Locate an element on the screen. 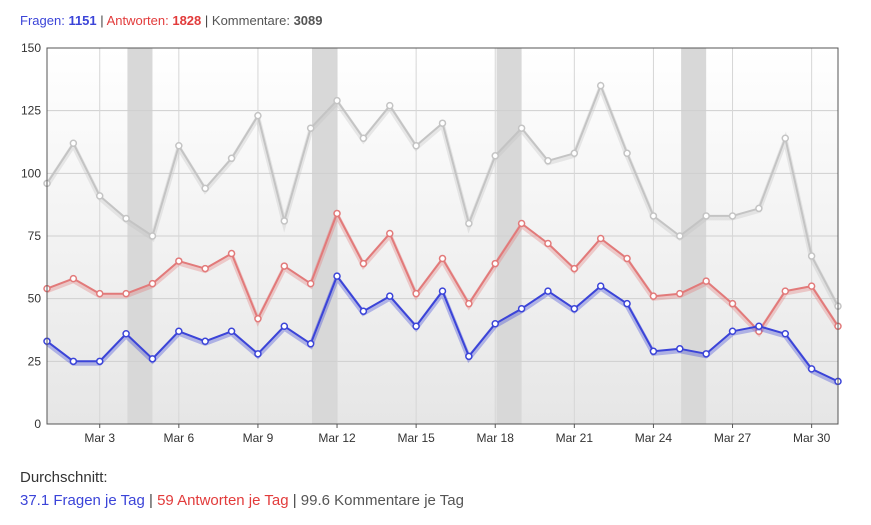 Image resolution: width=871 pixels, height=525 pixels. x-tick-label: Mar 15 is located at coordinates (416, 438).